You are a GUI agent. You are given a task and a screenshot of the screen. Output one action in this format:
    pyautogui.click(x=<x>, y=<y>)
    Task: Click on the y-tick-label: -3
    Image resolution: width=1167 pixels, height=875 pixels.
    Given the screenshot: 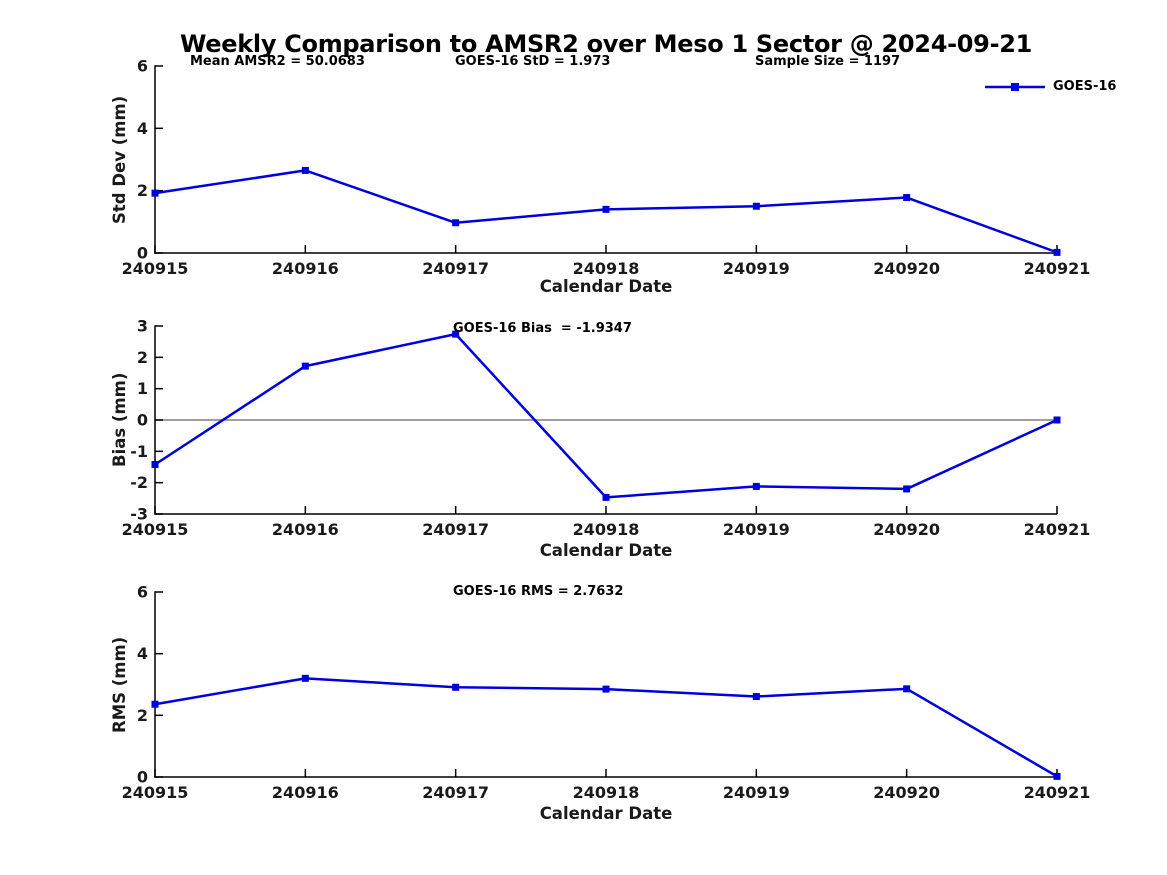 What is the action you would take?
    pyautogui.click(x=139, y=514)
    